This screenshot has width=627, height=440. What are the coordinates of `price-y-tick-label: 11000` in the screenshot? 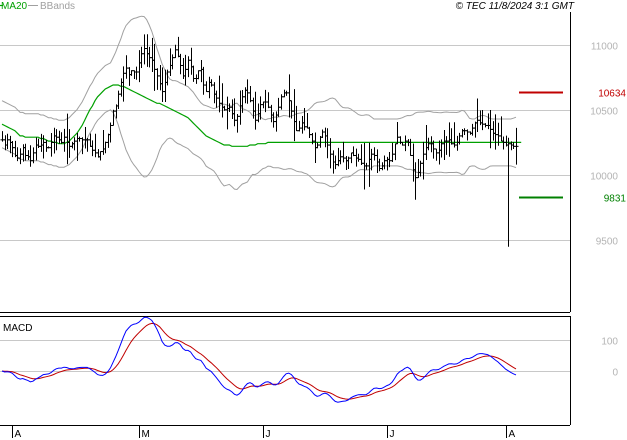 It's located at (605, 47).